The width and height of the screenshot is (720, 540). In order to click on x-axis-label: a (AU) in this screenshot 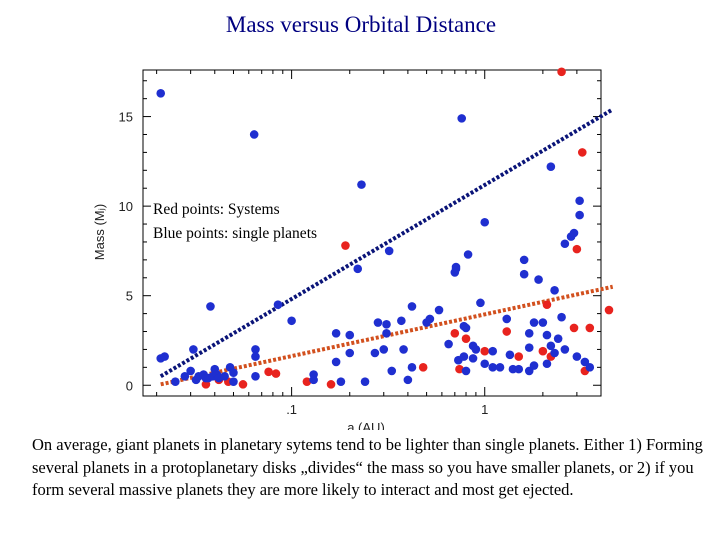, I will do `click(366, 425)`.